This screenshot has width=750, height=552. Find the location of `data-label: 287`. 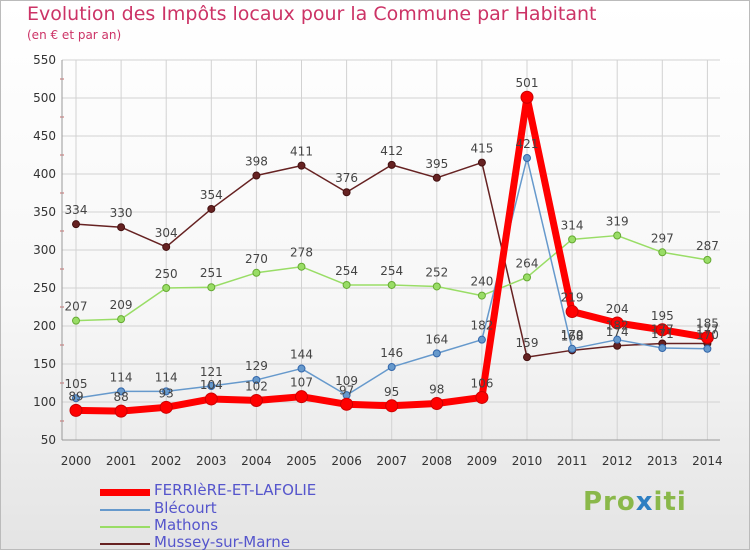

data-label: 287 is located at coordinates (707, 246).